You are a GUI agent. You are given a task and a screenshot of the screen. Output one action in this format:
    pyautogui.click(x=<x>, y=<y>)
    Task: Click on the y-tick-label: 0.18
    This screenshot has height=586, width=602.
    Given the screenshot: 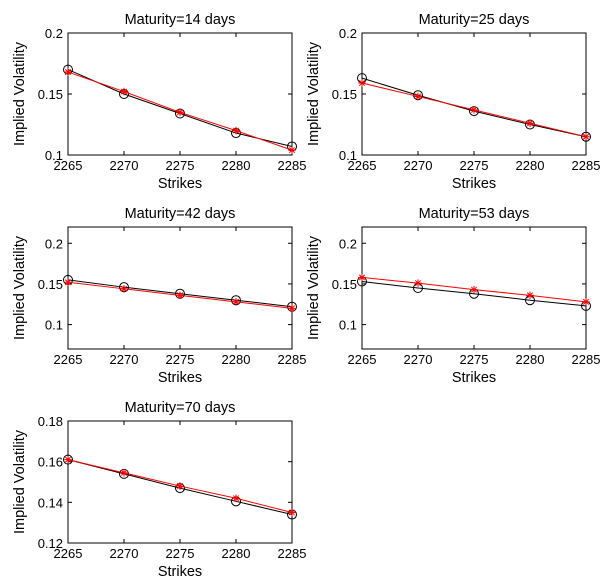 What is the action you would take?
    pyautogui.click(x=50, y=421)
    